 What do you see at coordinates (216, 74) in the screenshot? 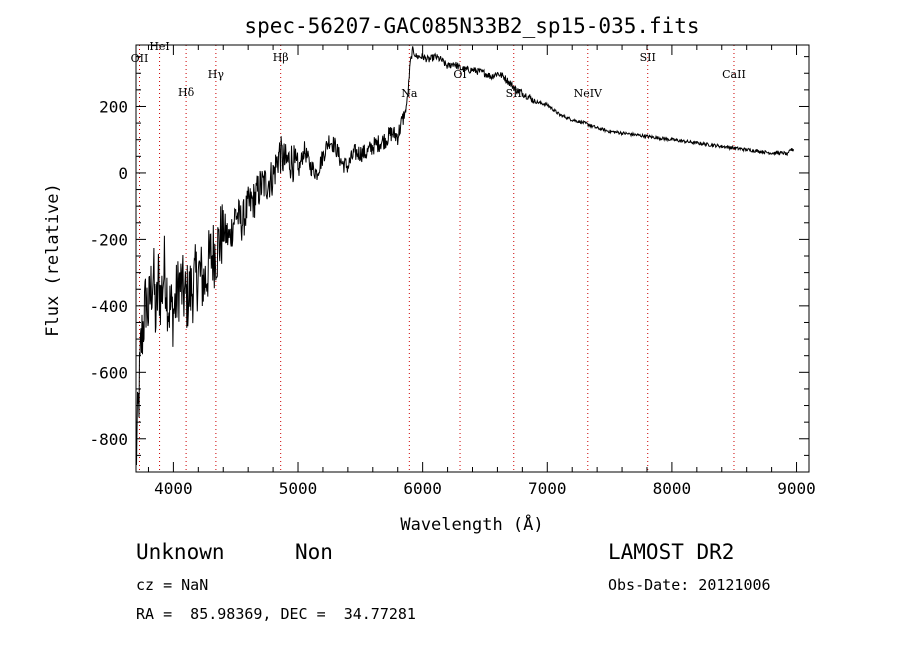
I see `emission-line-label: Hγ` at bounding box center [216, 74].